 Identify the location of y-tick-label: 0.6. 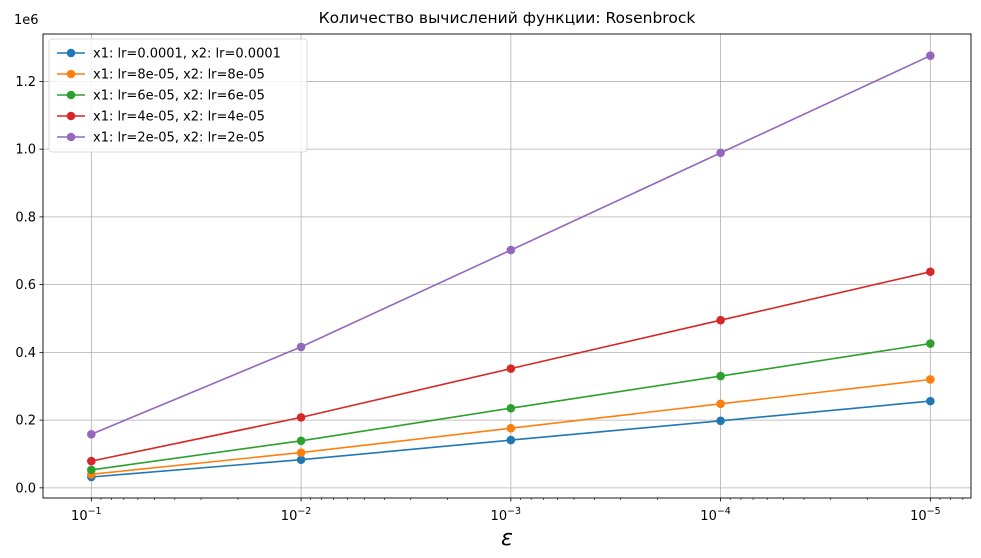
(25, 285).